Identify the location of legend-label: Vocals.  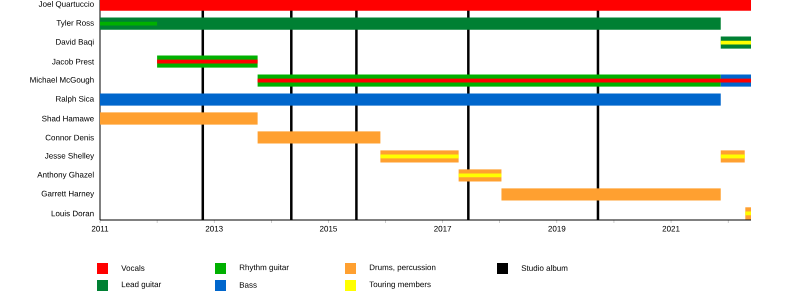
(132, 268).